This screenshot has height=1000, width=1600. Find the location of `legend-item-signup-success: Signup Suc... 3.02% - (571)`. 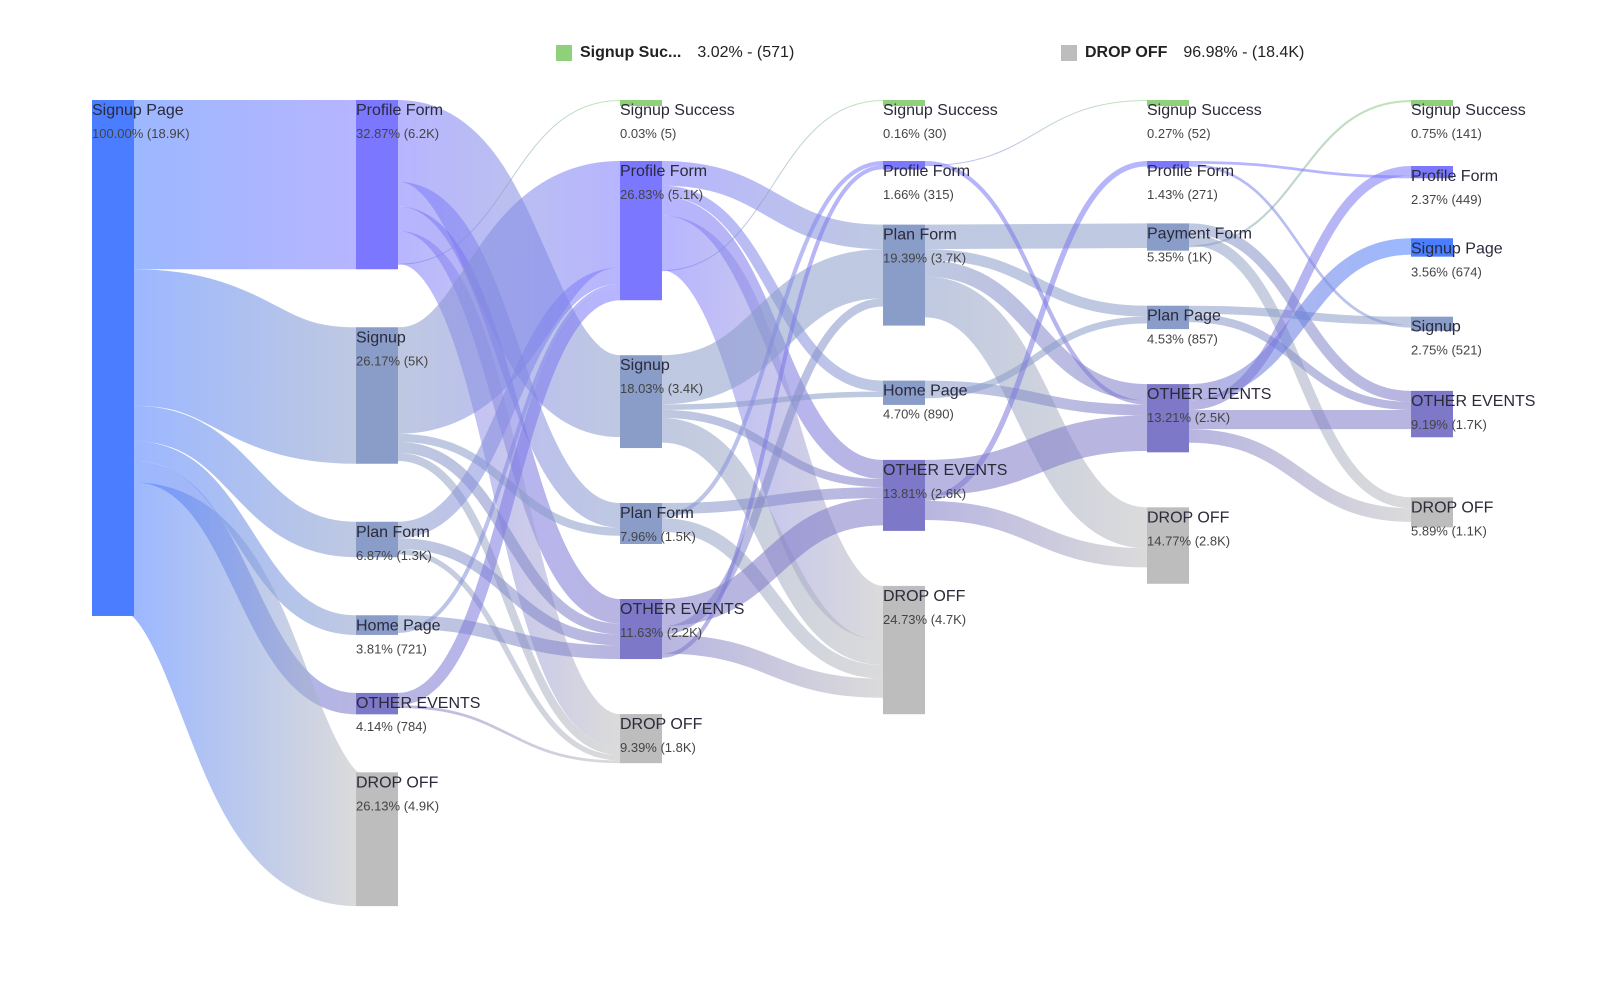

legend-item-signup-success: Signup Suc... 3.02% - (571) is located at coordinates (675, 53).